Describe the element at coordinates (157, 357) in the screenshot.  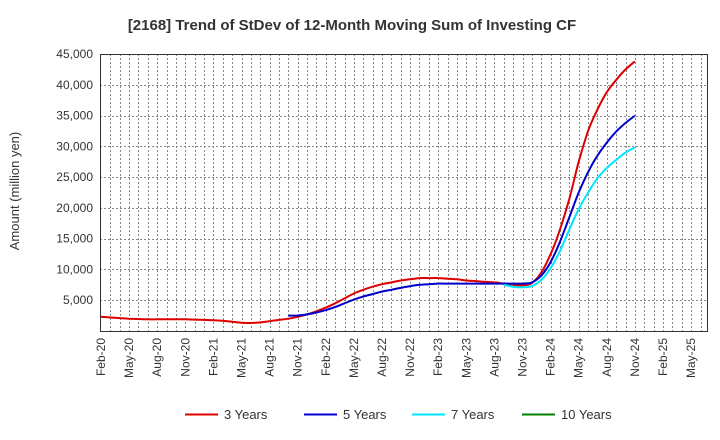
I see `x-tick-label-2: Aug-20` at that location.